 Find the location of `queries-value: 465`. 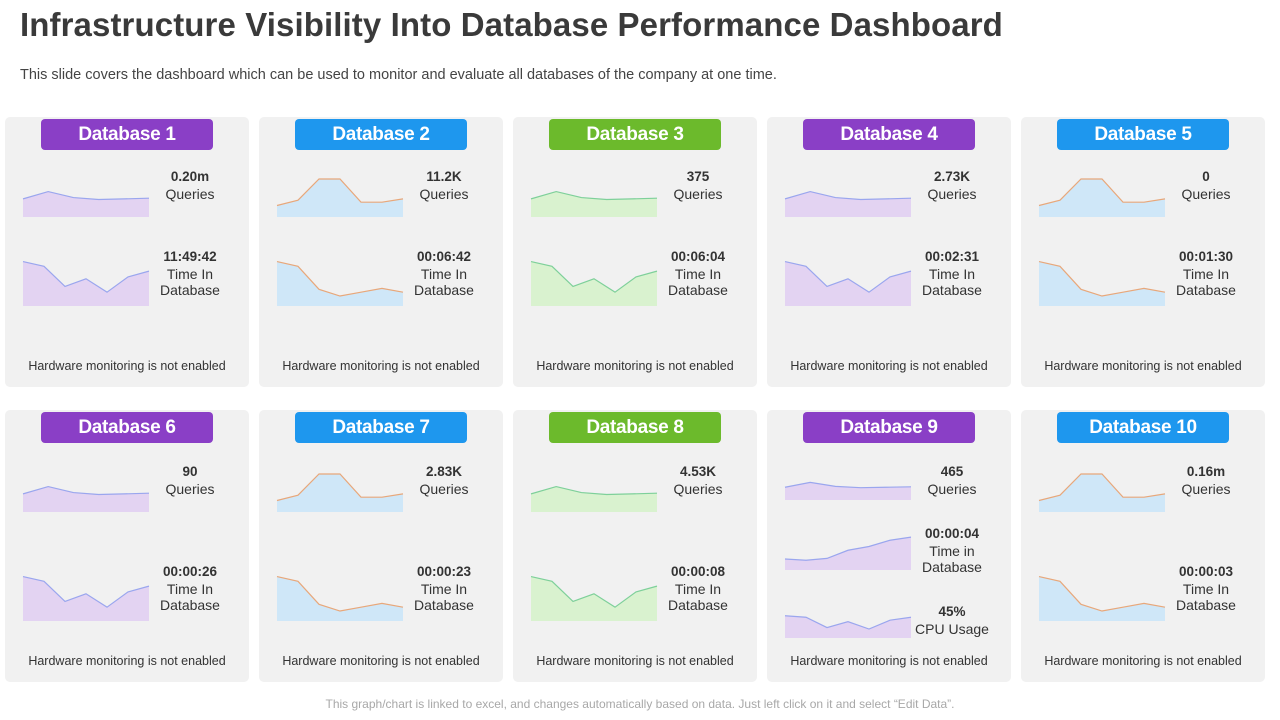

queries-value: 465 is located at coordinates (952, 471).